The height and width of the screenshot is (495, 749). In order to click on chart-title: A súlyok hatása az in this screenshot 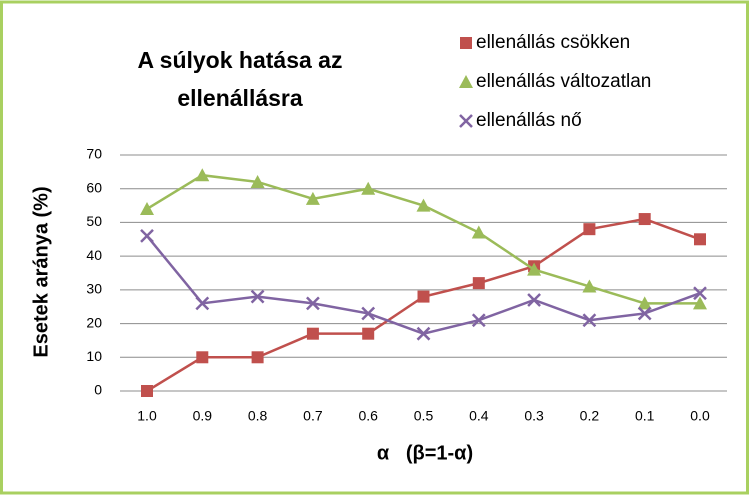, I will do `click(240, 60)`.